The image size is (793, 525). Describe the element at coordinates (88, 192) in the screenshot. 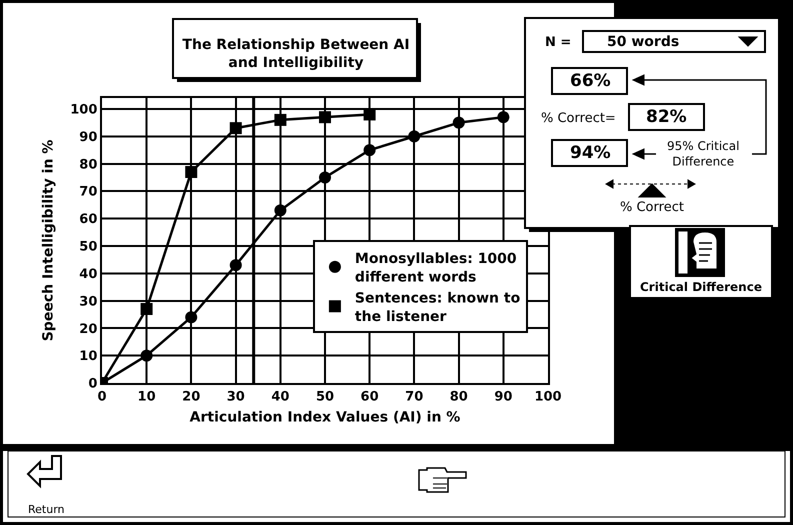

I see `y-tick-label: 70` at that location.